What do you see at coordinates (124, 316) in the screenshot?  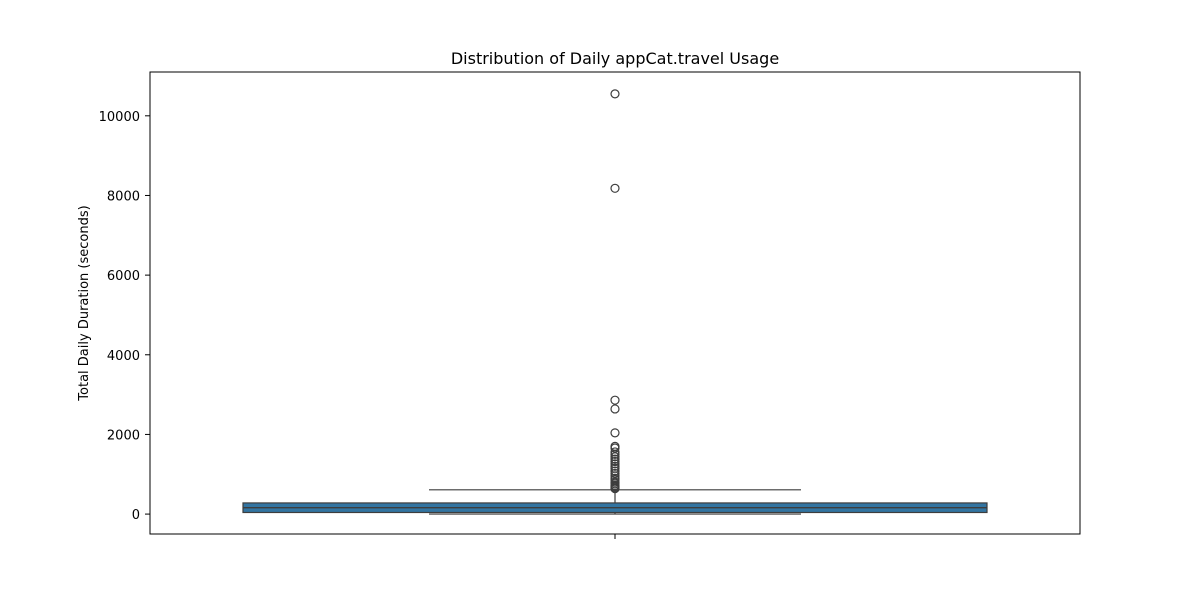 I see `y-axis: 0 2000 4000 6000 8000 10000` at bounding box center [124, 316].